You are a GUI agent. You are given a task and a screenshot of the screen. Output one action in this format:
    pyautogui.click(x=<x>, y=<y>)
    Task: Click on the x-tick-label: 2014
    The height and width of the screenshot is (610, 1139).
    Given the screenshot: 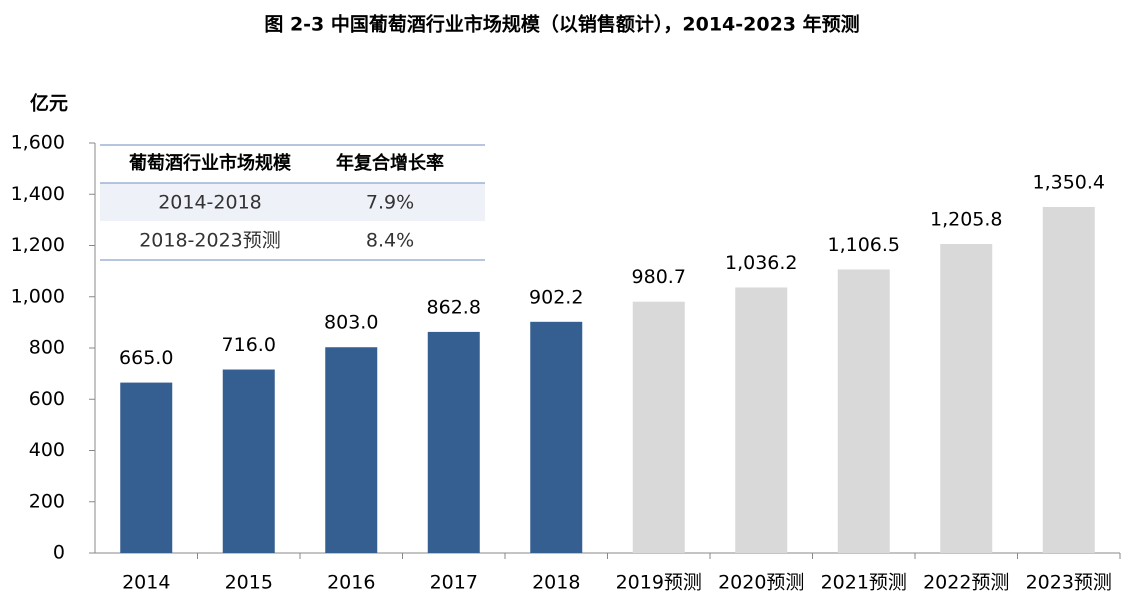 What is the action you would take?
    pyautogui.click(x=146, y=583)
    